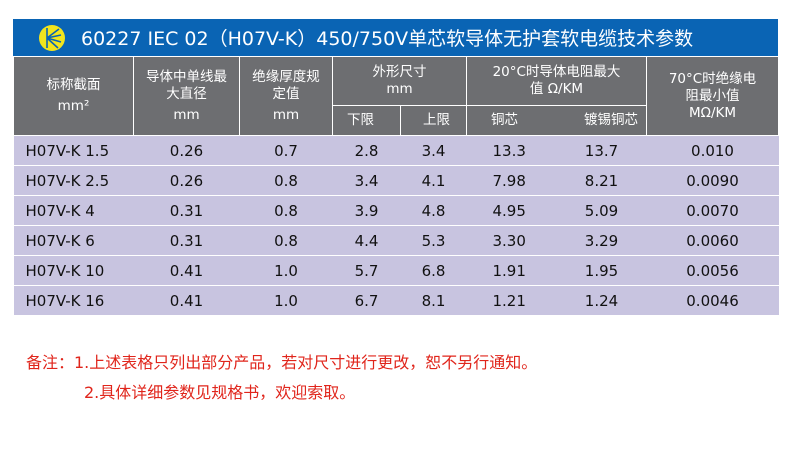 The image size is (790, 456). Describe the element at coordinates (511, 240) in the screenshot. I see `table-cell: 3.30` at that location.